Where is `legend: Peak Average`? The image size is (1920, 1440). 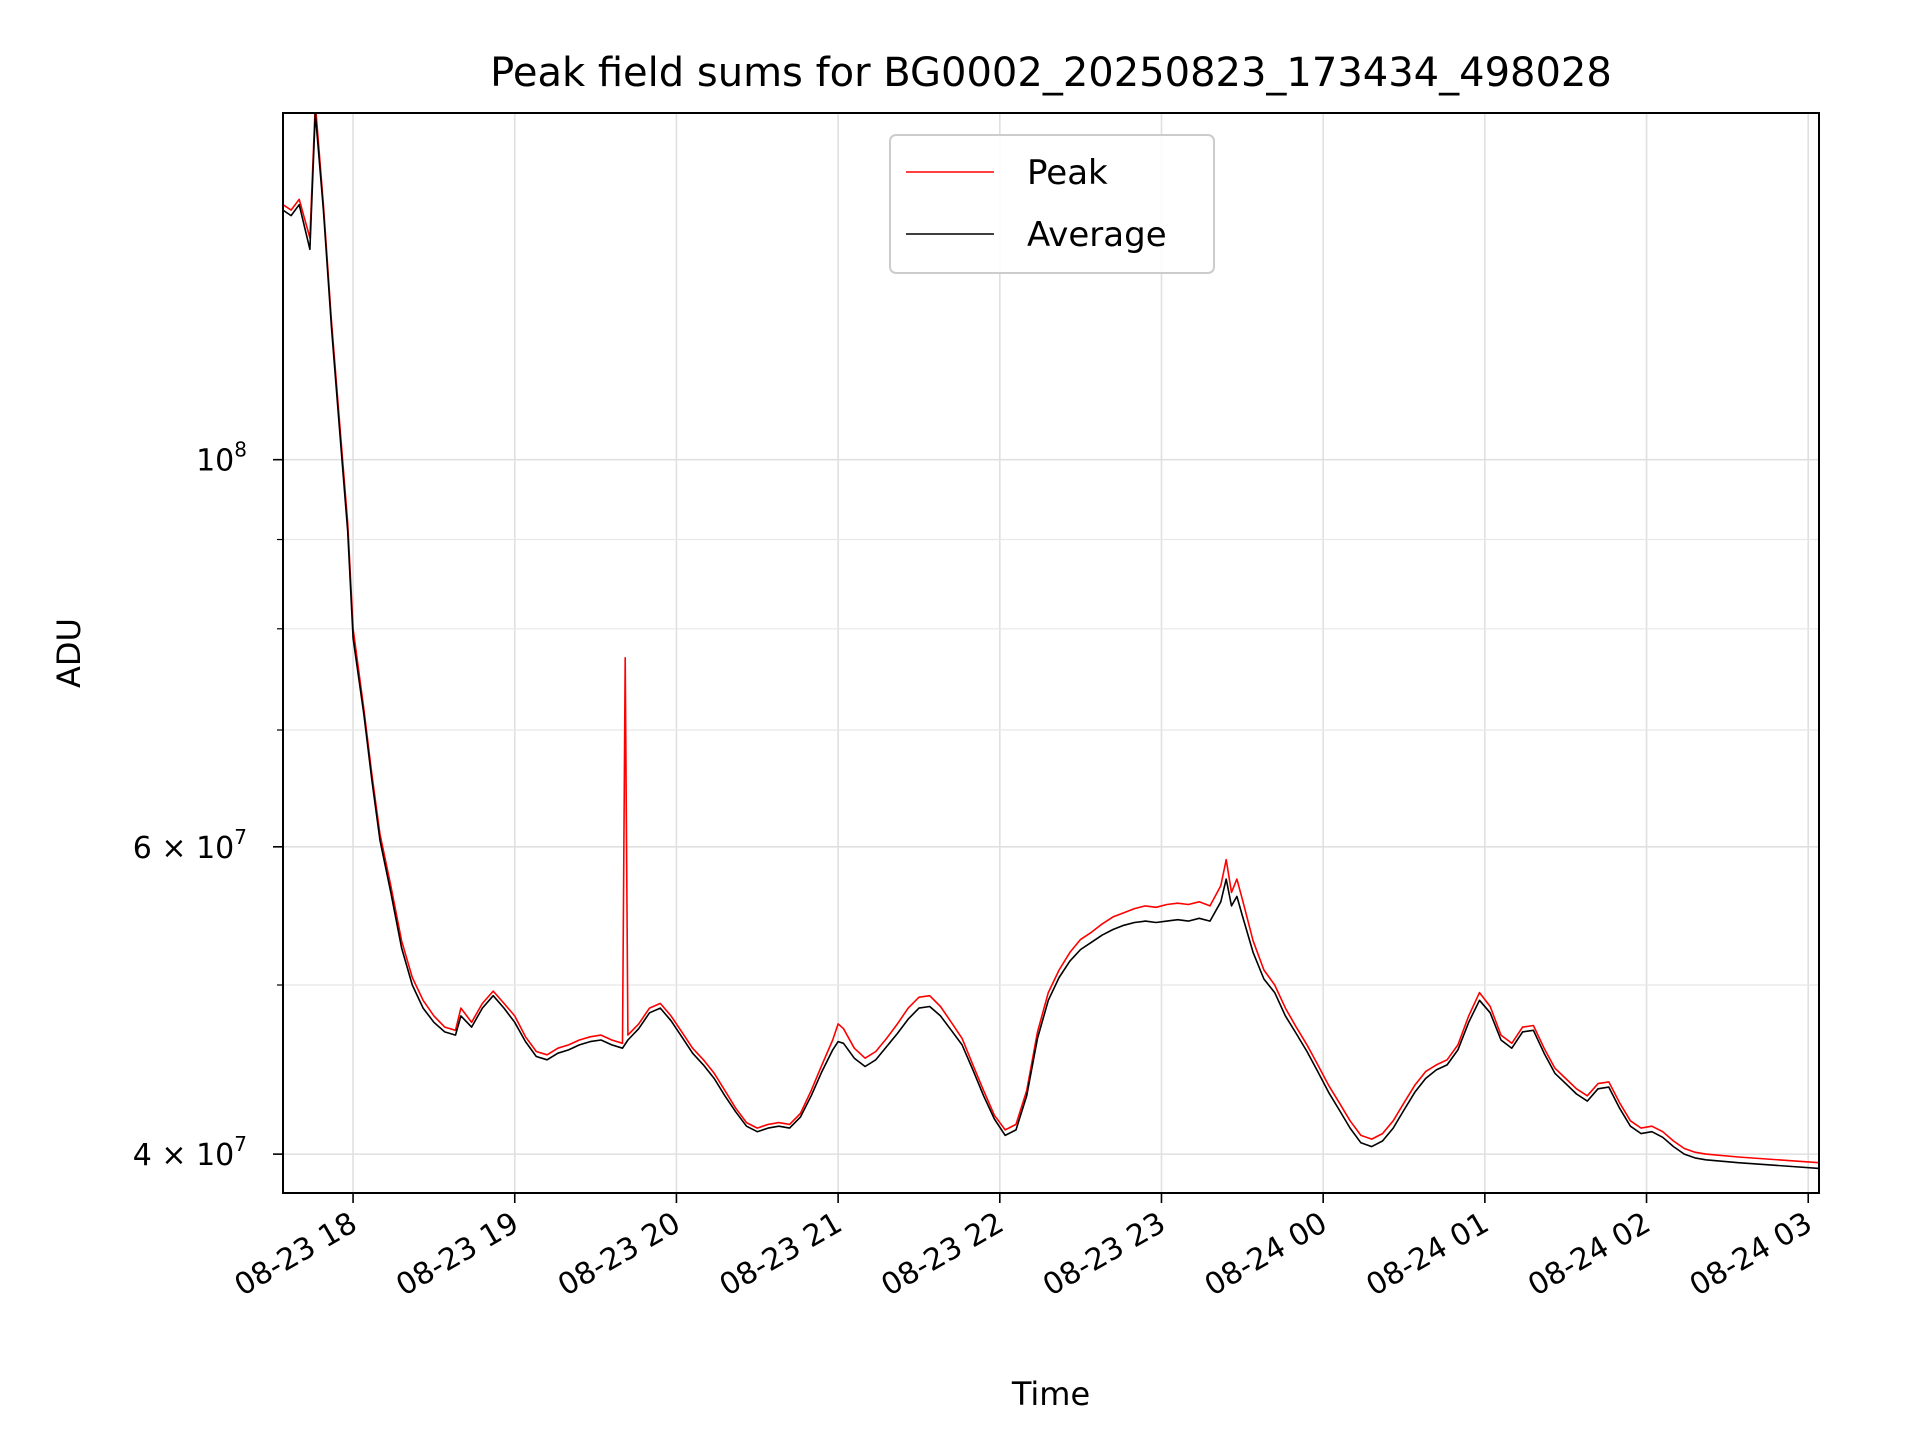 legend: Peak Average is located at coordinates (1052, 204).